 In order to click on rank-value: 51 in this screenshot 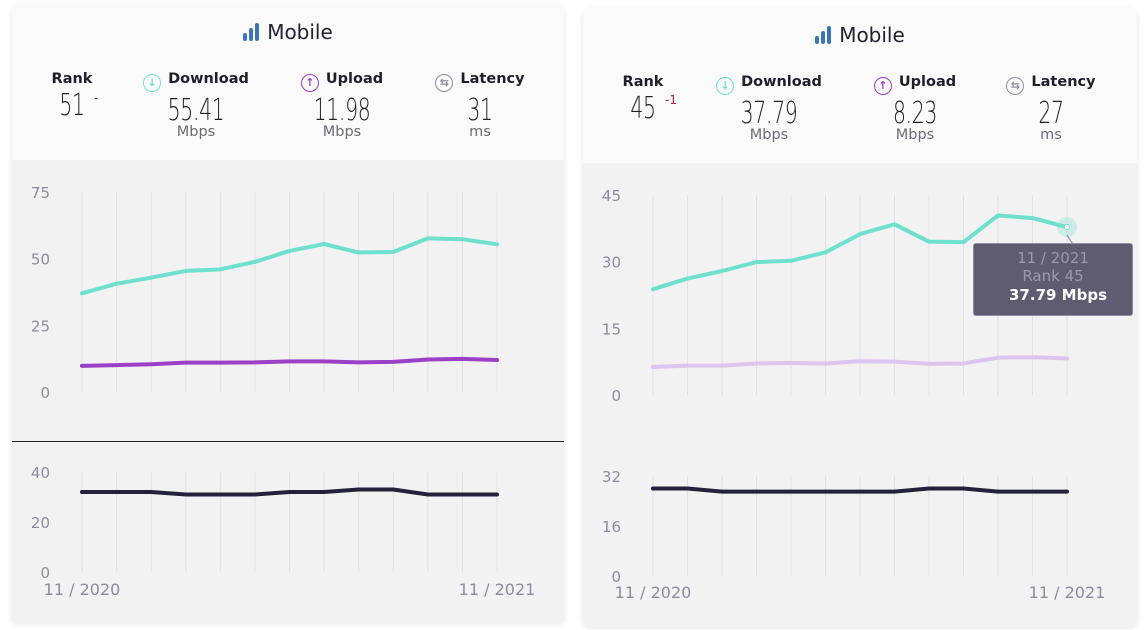, I will do `click(72, 105)`.